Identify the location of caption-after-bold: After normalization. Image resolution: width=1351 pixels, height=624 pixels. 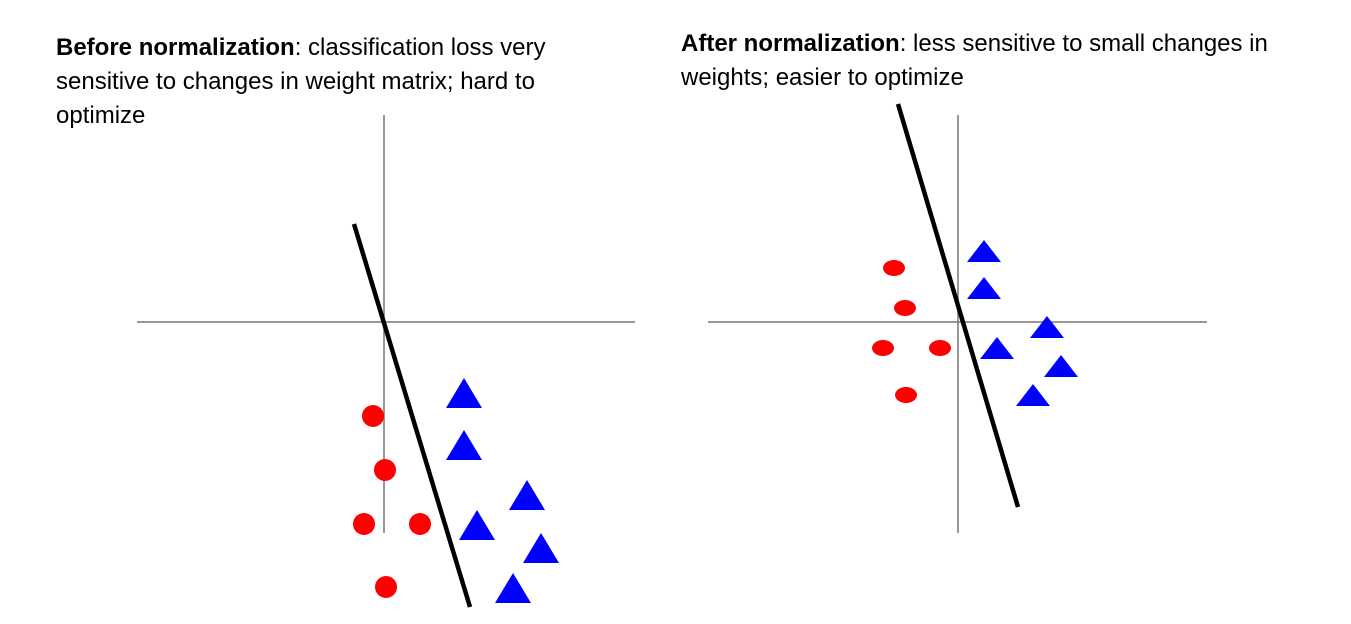
(790, 43).